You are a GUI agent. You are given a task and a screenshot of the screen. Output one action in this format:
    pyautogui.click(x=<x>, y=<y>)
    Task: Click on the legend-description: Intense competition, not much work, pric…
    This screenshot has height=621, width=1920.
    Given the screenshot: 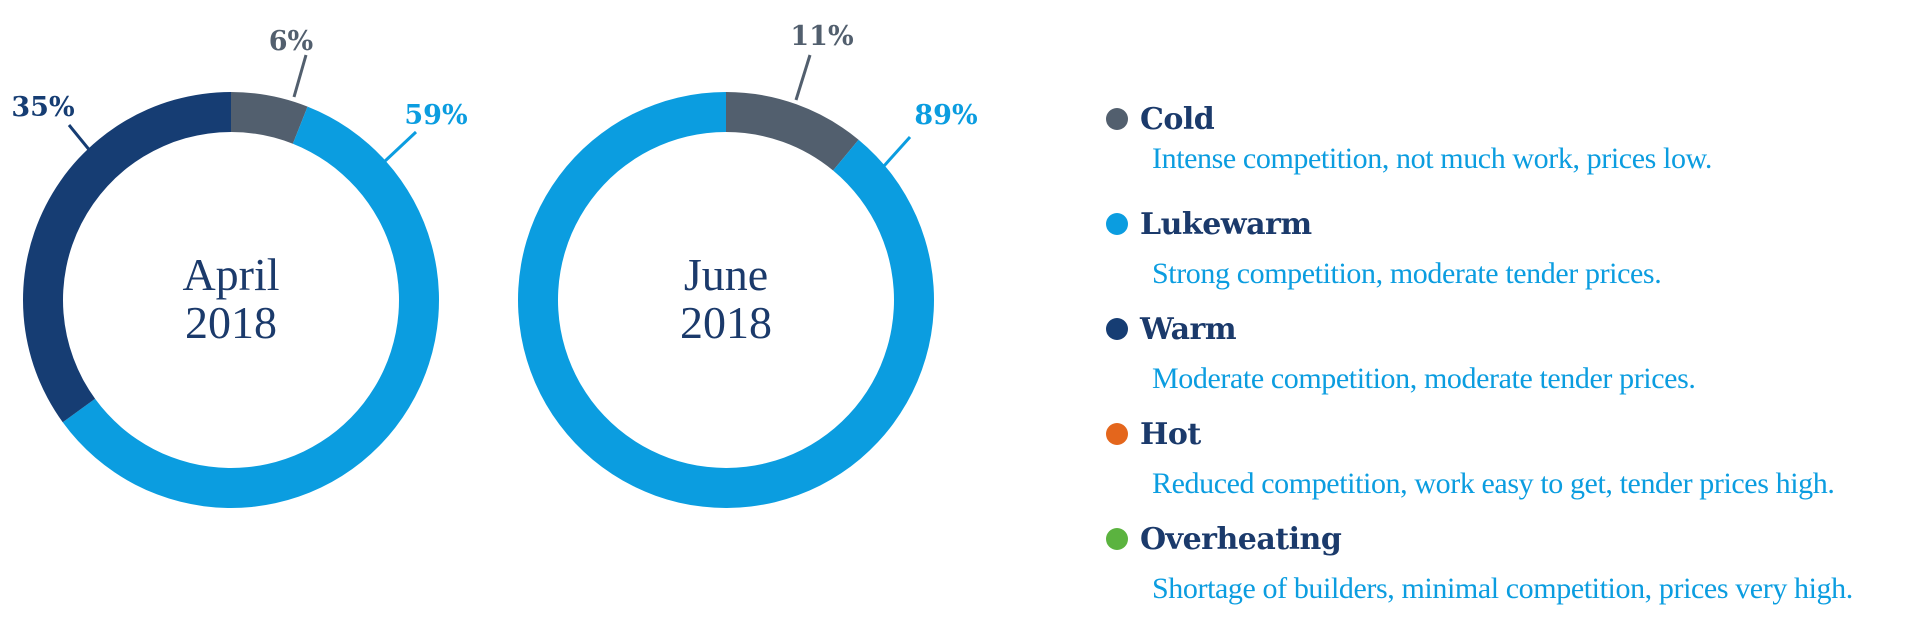 What is the action you would take?
    pyautogui.click(x=1432, y=158)
    